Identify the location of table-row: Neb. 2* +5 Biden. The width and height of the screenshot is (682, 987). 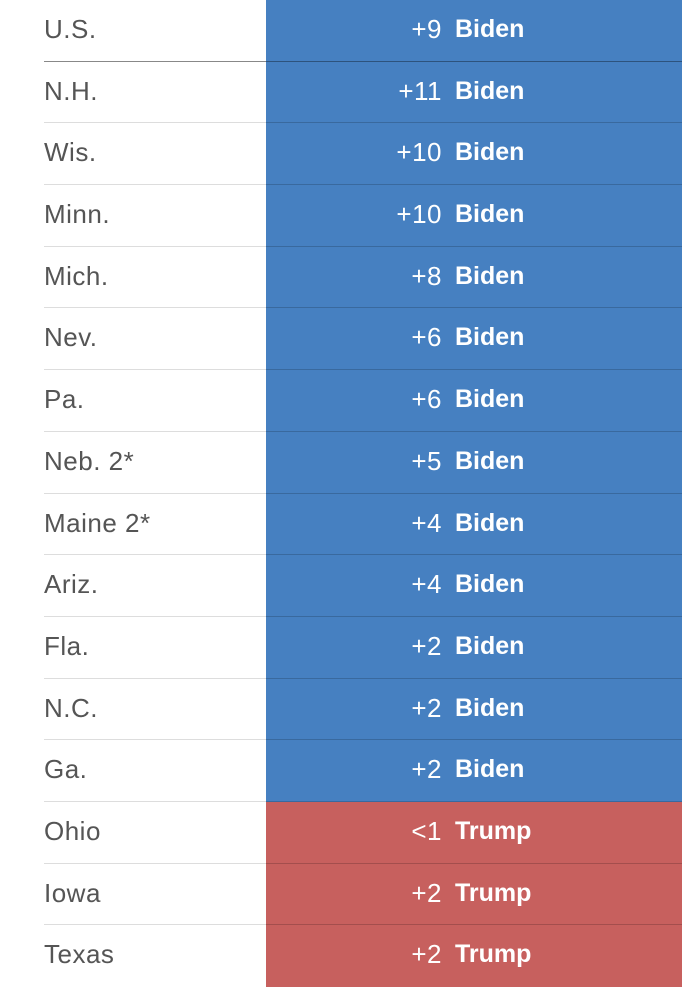
(341, 462).